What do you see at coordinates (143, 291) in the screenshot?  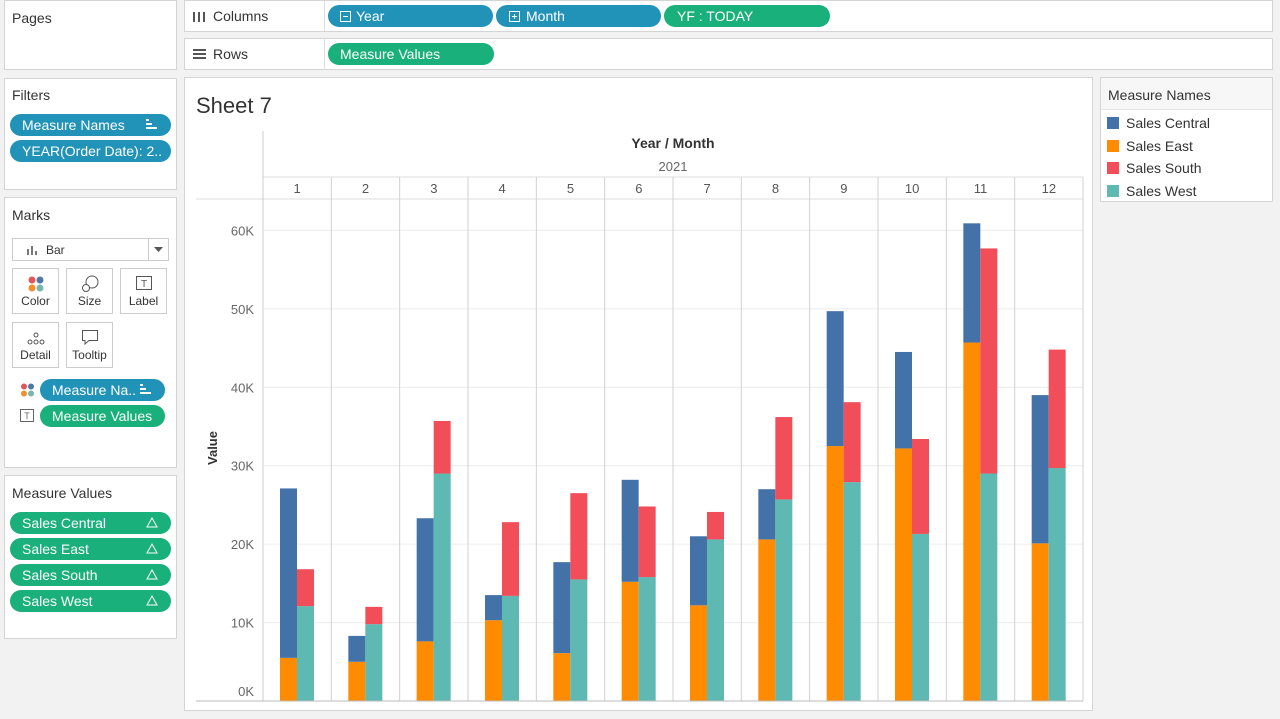 I see `label-button: T Label` at bounding box center [143, 291].